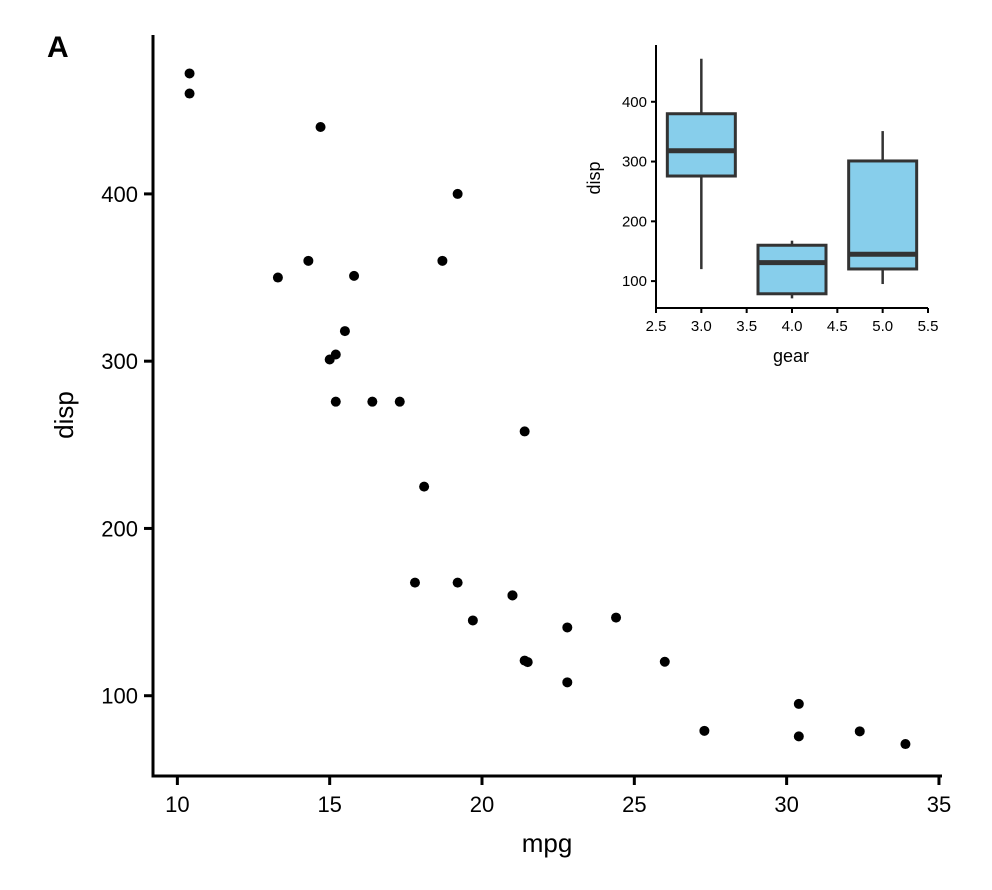 The height and width of the screenshot is (890, 992). I want to click on inset-x-tick-label: 5.5, so click(928, 326).